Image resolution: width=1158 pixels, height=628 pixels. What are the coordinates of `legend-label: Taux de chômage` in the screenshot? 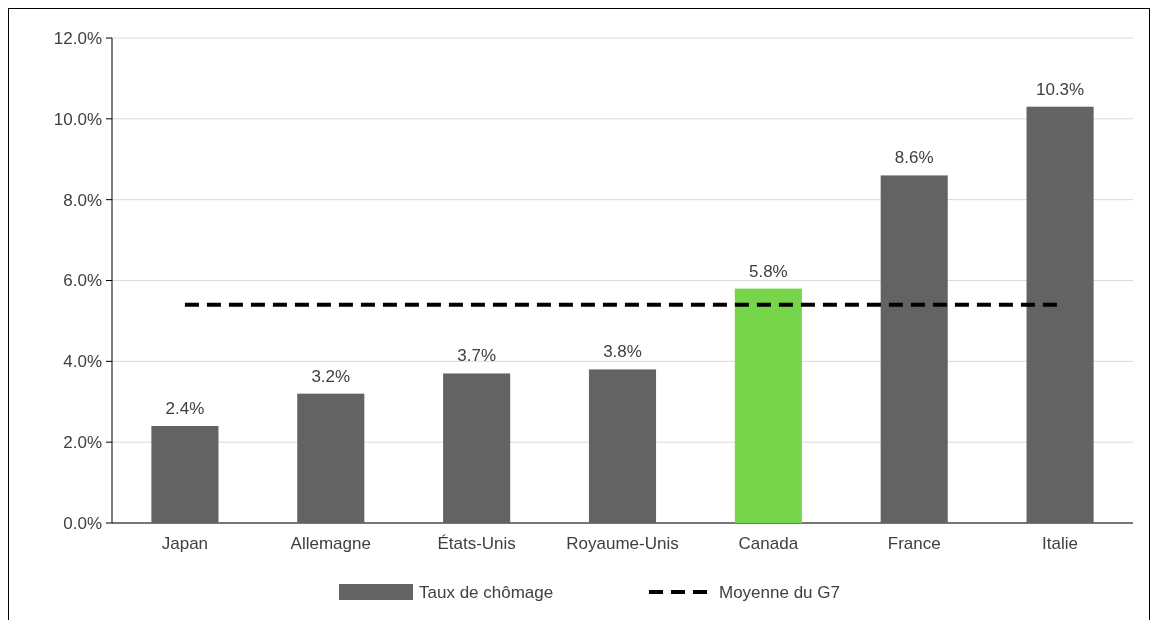 It's located at (486, 592).